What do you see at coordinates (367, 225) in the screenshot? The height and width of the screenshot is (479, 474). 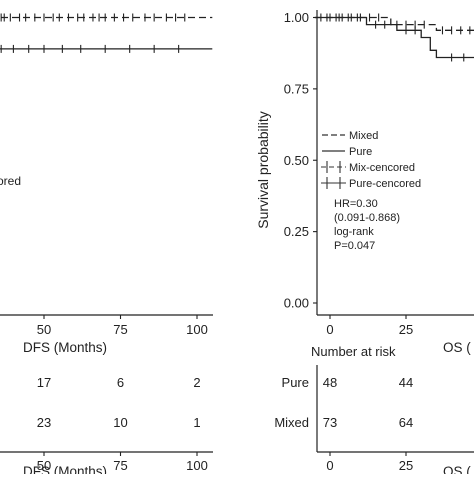 I see `stats-annotation: HR=0.30 (0.091-0.868) log-rank P=0.047` at bounding box center [367, 225].